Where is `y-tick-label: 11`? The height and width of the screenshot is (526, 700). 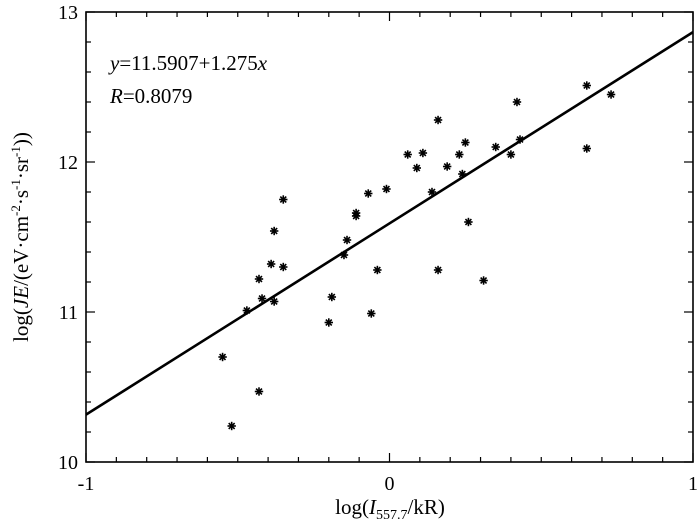
y-tick-label: 11 is located at coordinates (68, 313).